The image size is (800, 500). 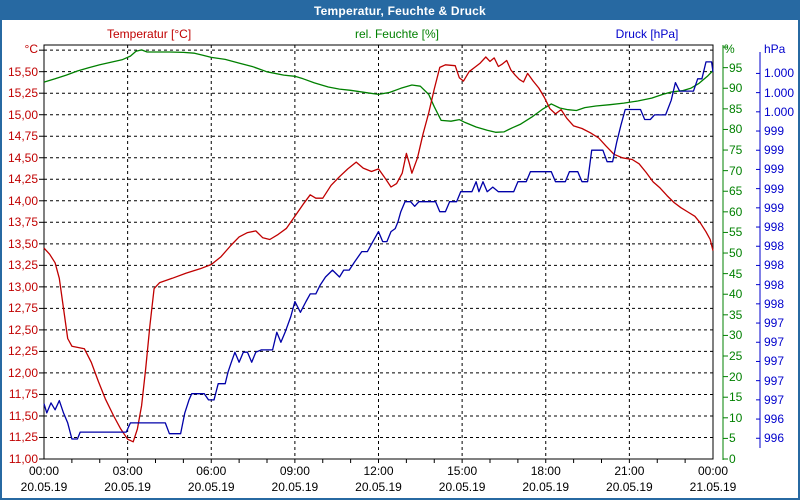 I want to click on time-tick-label: 12:00, so click(x=378, y=471).